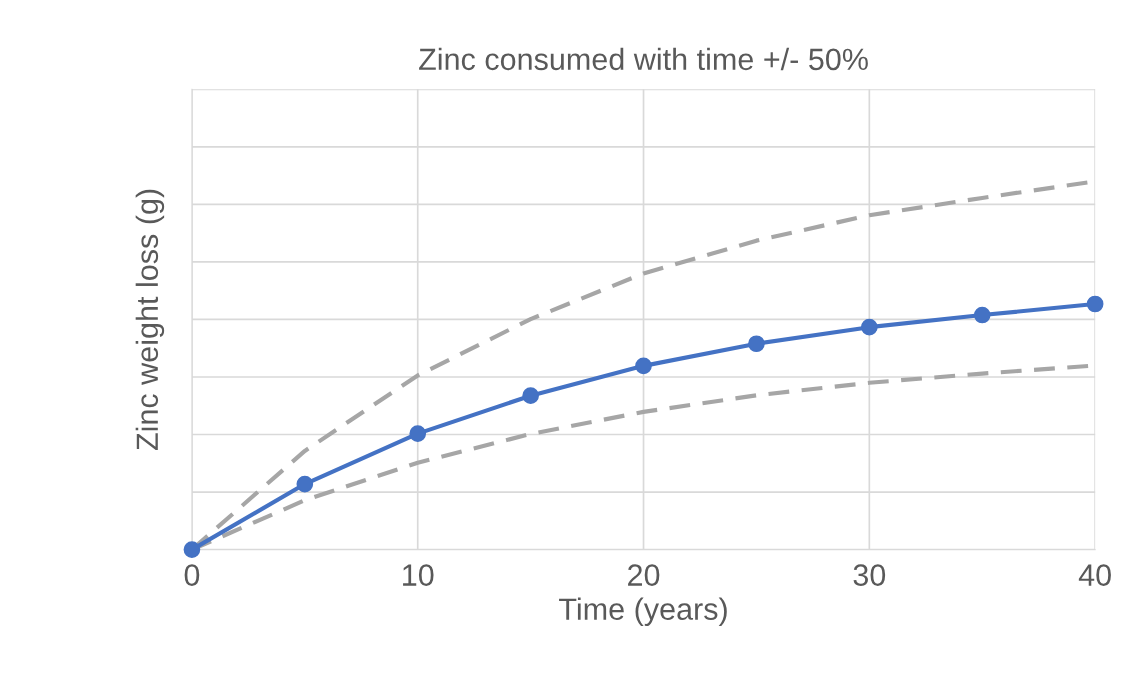 The height and width of the screenshot is (687, 1129). What do you see at coordinates (643, 59) in the screenshot?
I see `chart-title: Zinc consumed with time +/- 50%` at bounding box center [643, 59].